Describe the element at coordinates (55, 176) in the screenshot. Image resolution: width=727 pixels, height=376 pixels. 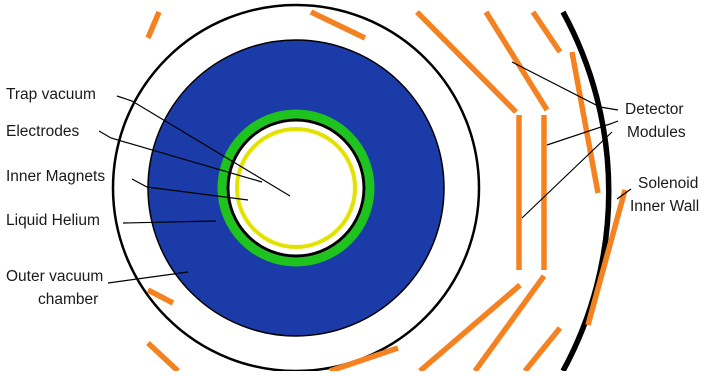
I see `label-inner-magnets: Inner Magnets` at that location.